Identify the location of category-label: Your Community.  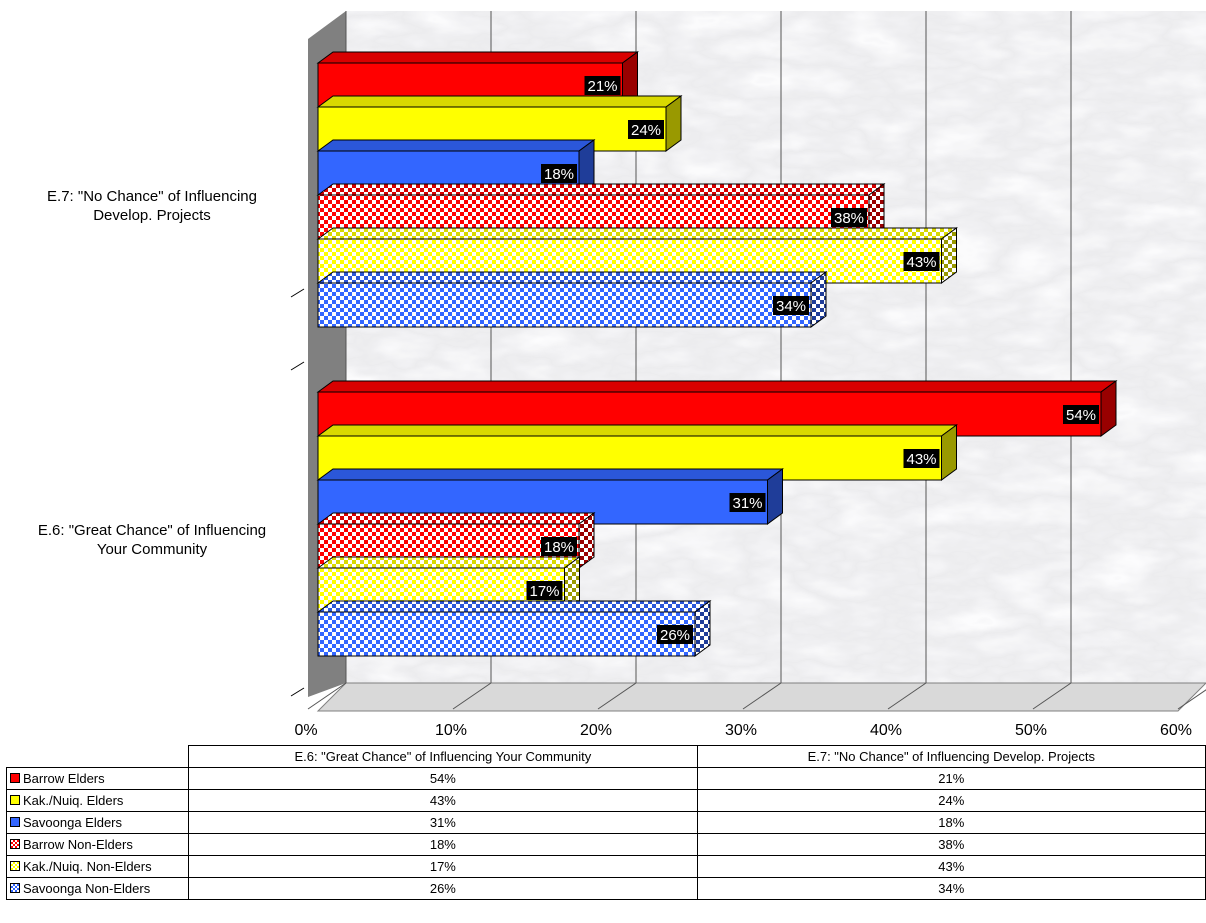
(152, 549).